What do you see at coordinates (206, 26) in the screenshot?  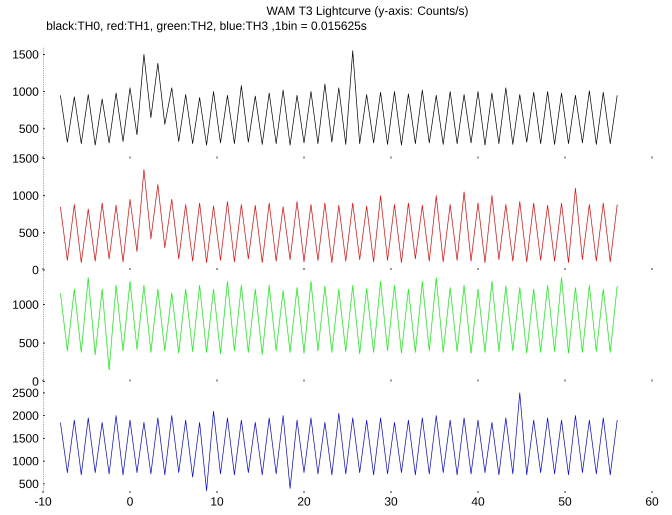 I see `chart-subtitle: black:TH0, red:TH1, green:TH2, blue:TH3 ,1bin = 0.015625s` at bounding box center [206, 26].